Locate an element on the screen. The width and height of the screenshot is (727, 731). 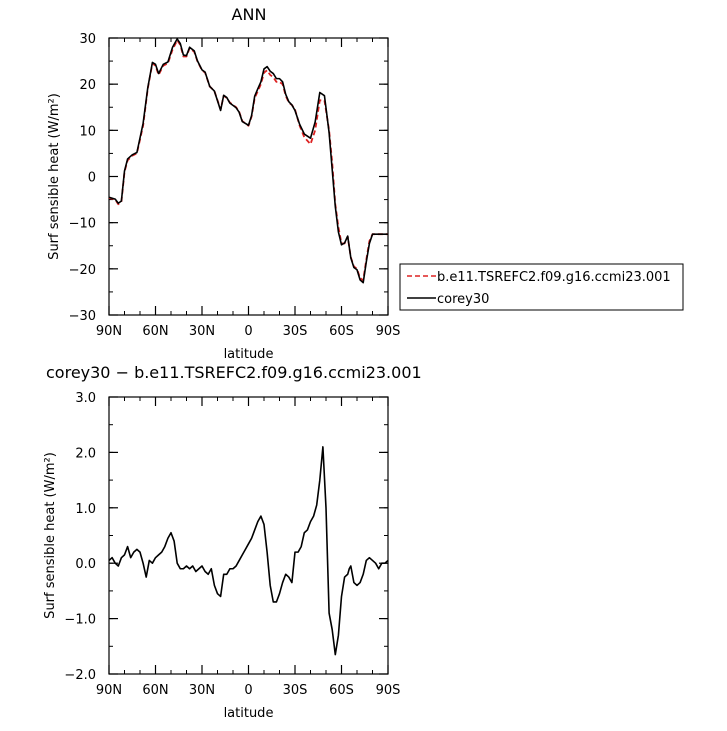
legend-box is located at coordinates (541, 287).